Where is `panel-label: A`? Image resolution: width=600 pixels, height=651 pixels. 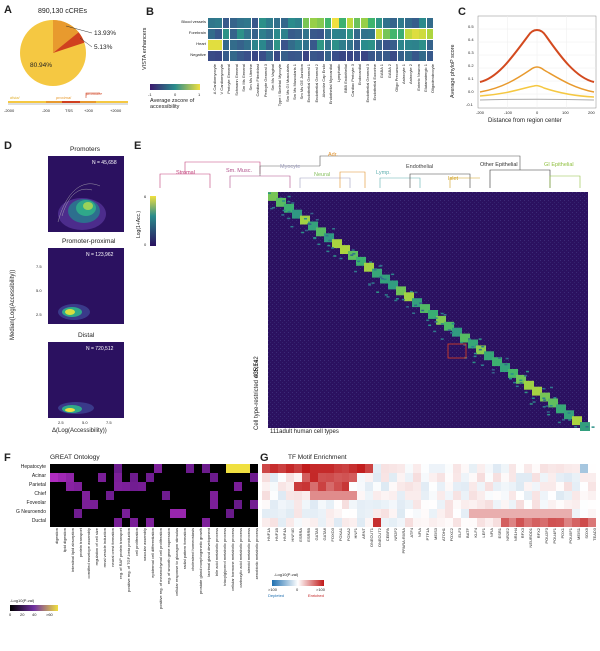 panel-label: A is located at coordinates (8, 10).